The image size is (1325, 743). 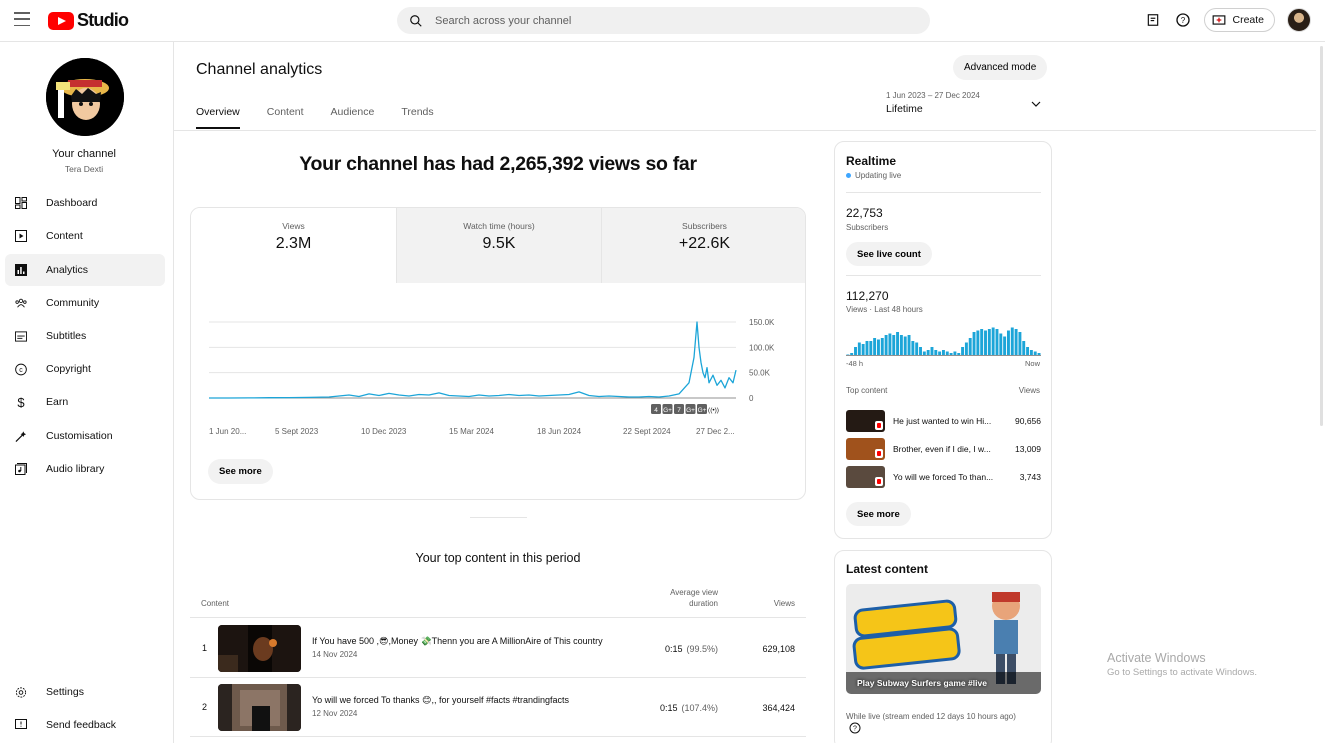 What do you see at coordinates (889, 254) in the screenshot?
I see `see-live-count-button: See live count` at bounding box center [889, 254].